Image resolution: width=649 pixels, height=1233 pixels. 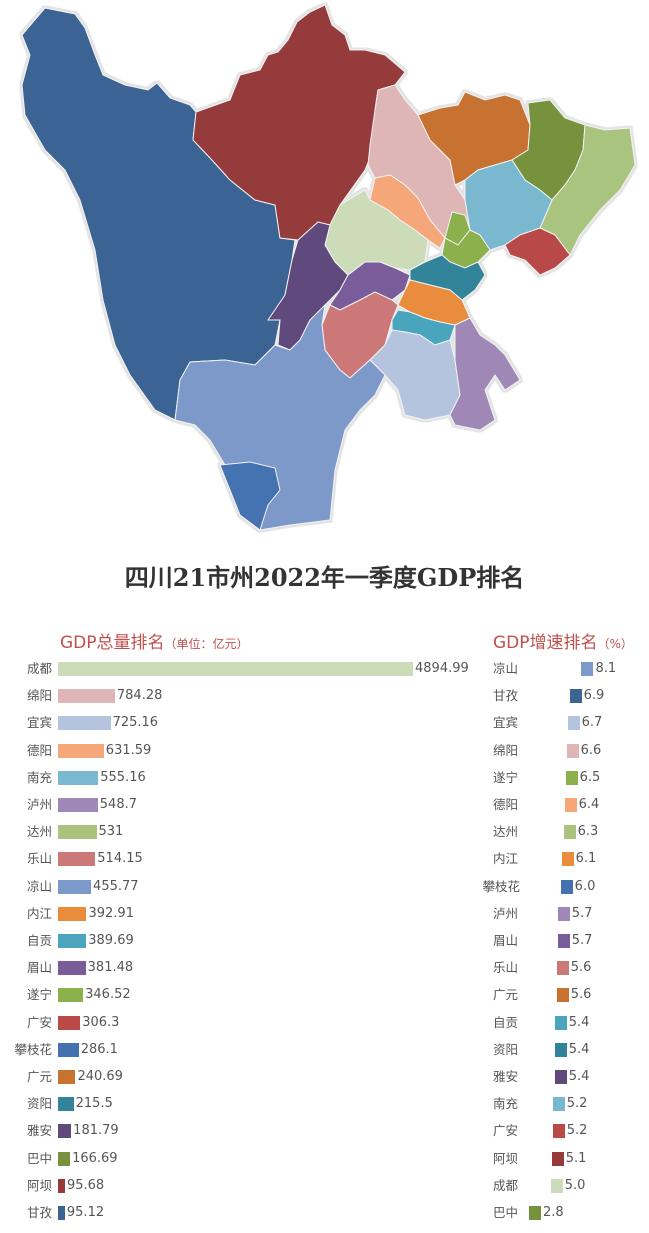 What do you see at coordinates (240, 751) in the screenshot?
I see `gdp-total-row: 德阳 631.59` at bounding box center [240, 751].